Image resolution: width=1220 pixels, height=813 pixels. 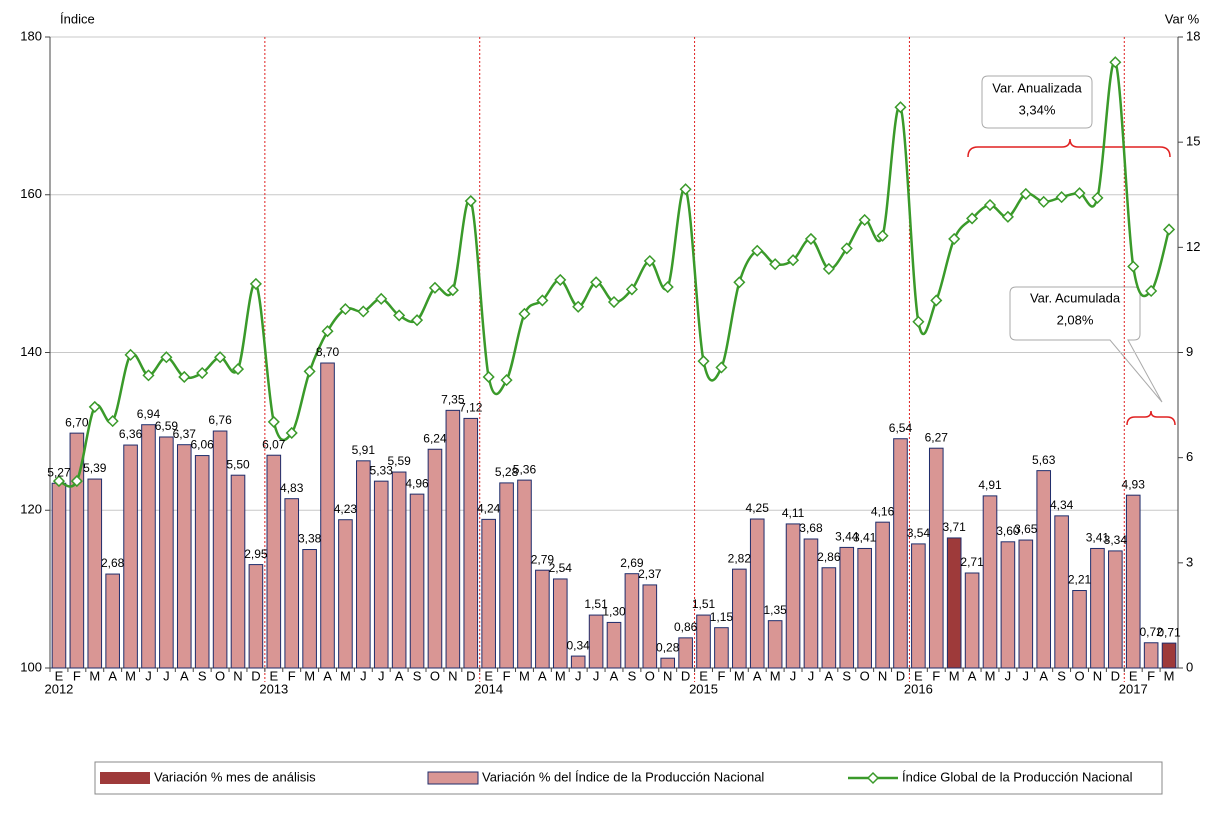 What do you see at coordinates (1189, 351) in the screenshot?
I see `y2-tick-label: 9` at bounding box center [1189, 351].